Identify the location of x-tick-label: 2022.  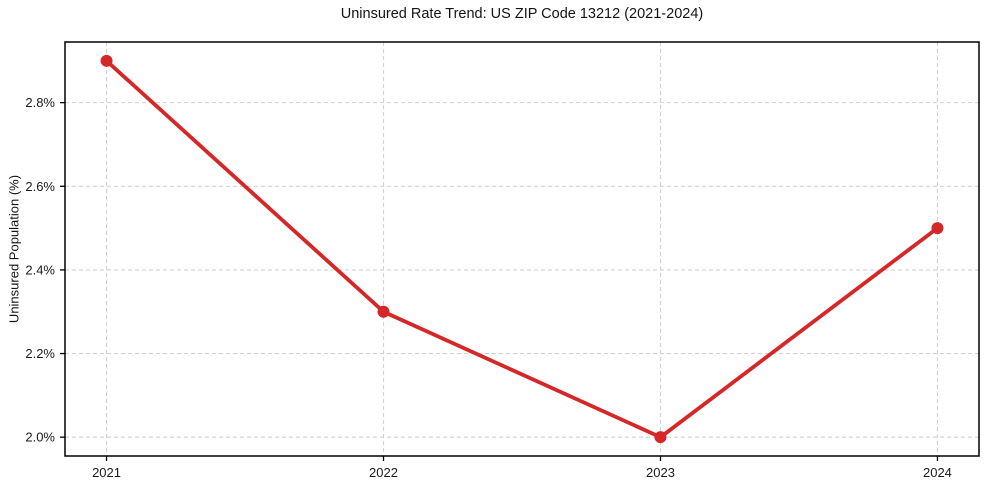
(383, 472).